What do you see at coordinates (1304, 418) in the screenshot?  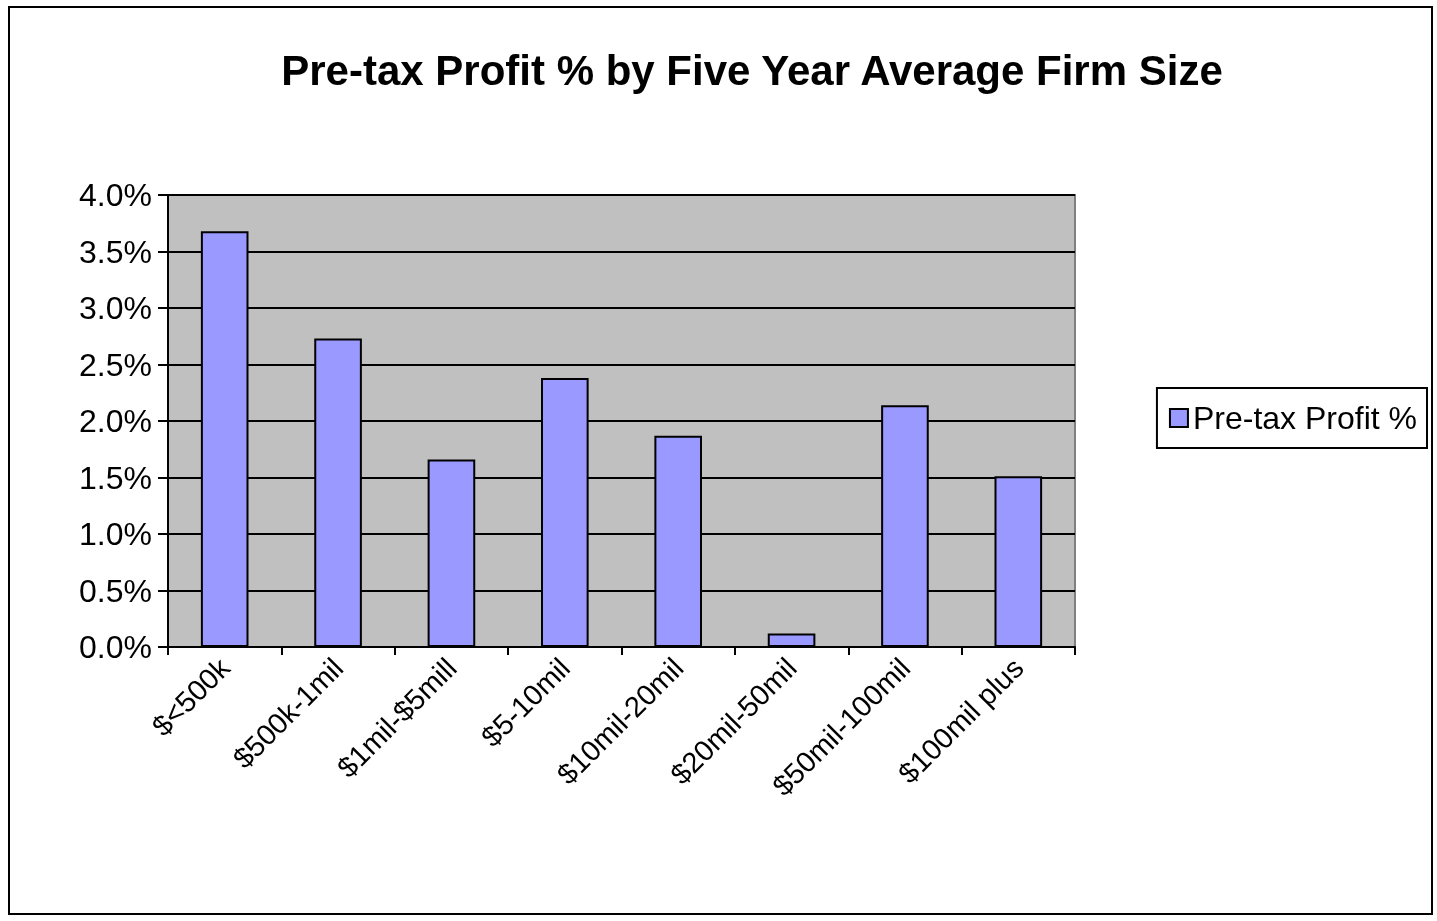 I see `legend-label: Pre-tax Profit %` at bounding box center [1304, 418].